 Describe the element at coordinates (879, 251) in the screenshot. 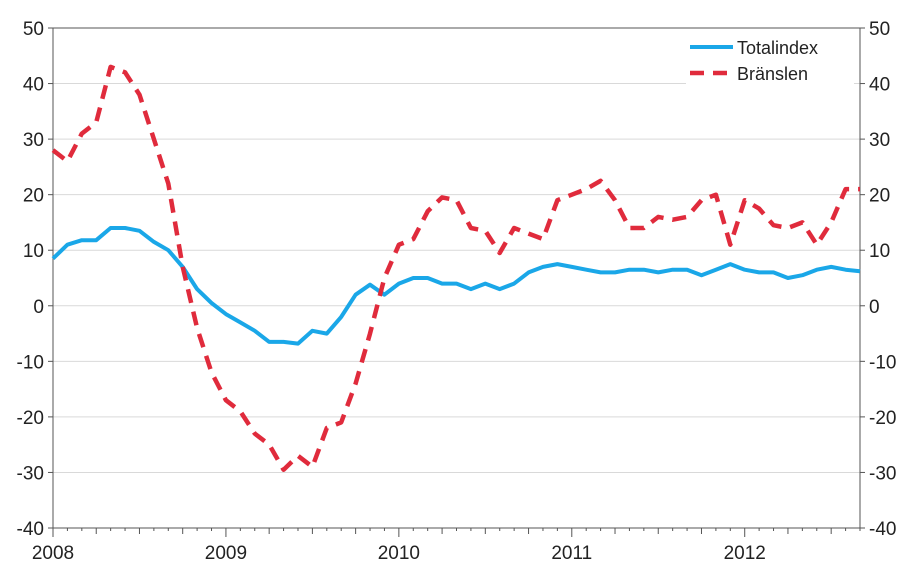

I see `y-tick-label-right: 10` at that location.